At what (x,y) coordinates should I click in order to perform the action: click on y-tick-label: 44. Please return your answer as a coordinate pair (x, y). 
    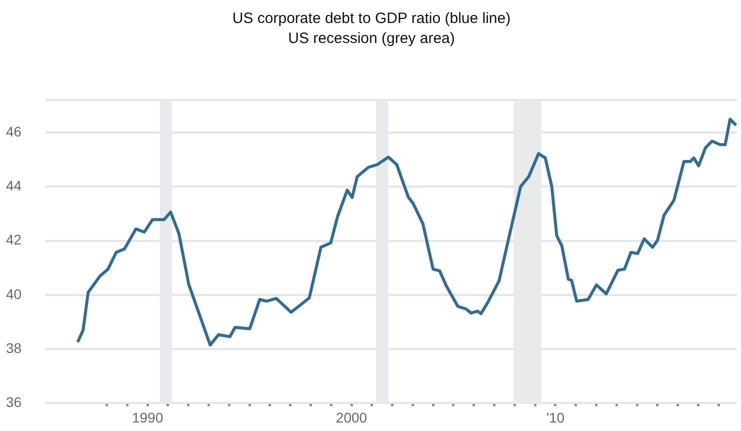
    Looking at the image, I should click on (14, 185).